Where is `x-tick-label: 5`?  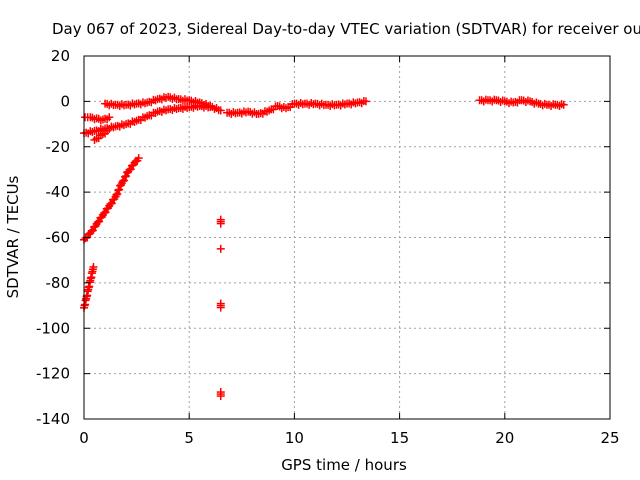
x-tick-label: 5 is located at coordinates (189, 438).